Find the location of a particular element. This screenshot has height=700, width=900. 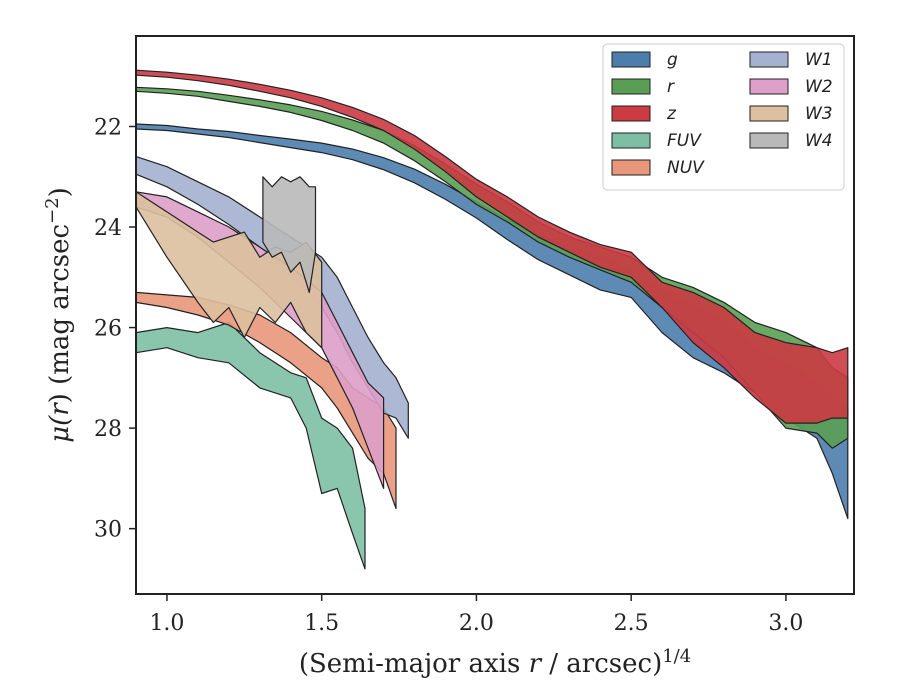

series-band-w4 is located at coordinates (289, 234).